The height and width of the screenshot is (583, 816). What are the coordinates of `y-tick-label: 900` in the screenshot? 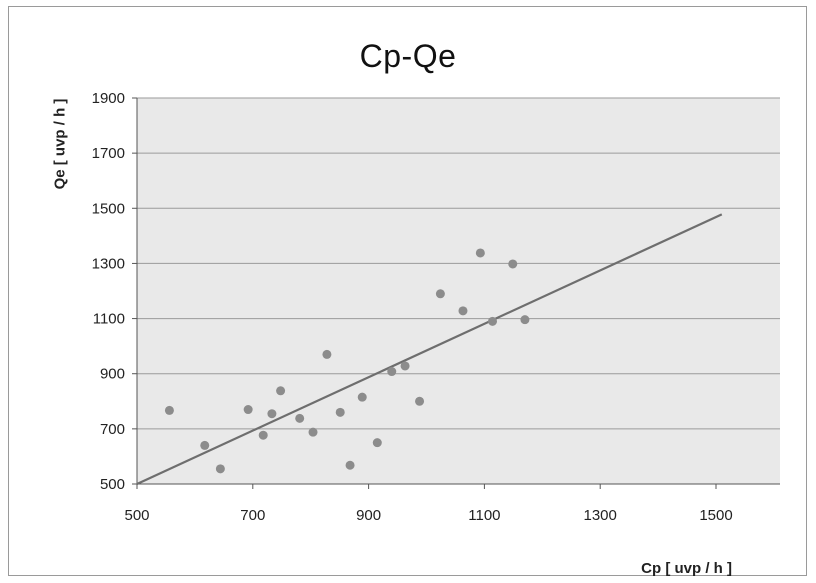 It's located at (112, 374).